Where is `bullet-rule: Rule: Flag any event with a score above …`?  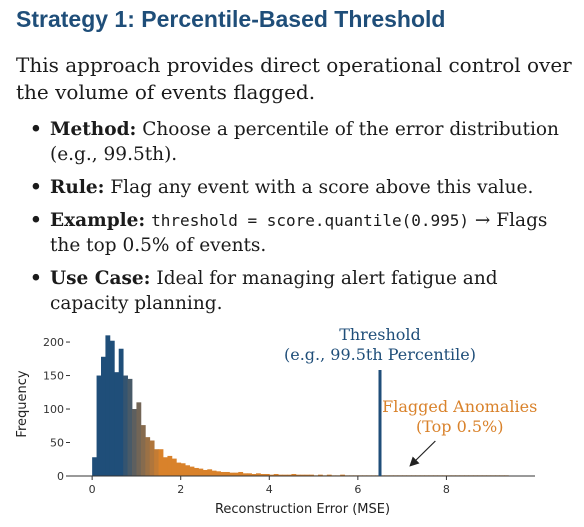
bullet-rule: Rule: Flag any event with a score above … is located at coordinates (302, 187).